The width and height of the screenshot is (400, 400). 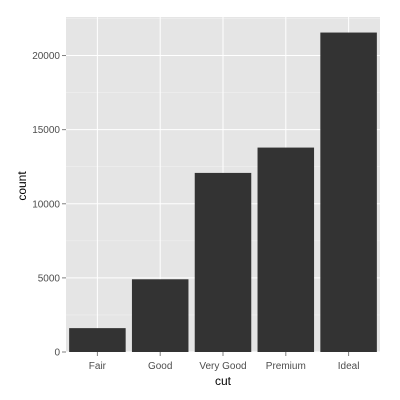 What do you see at coordinates (98, 366) in the screenshot?
I see `x-tick-label: Fair` at bounding box center [98, 366].